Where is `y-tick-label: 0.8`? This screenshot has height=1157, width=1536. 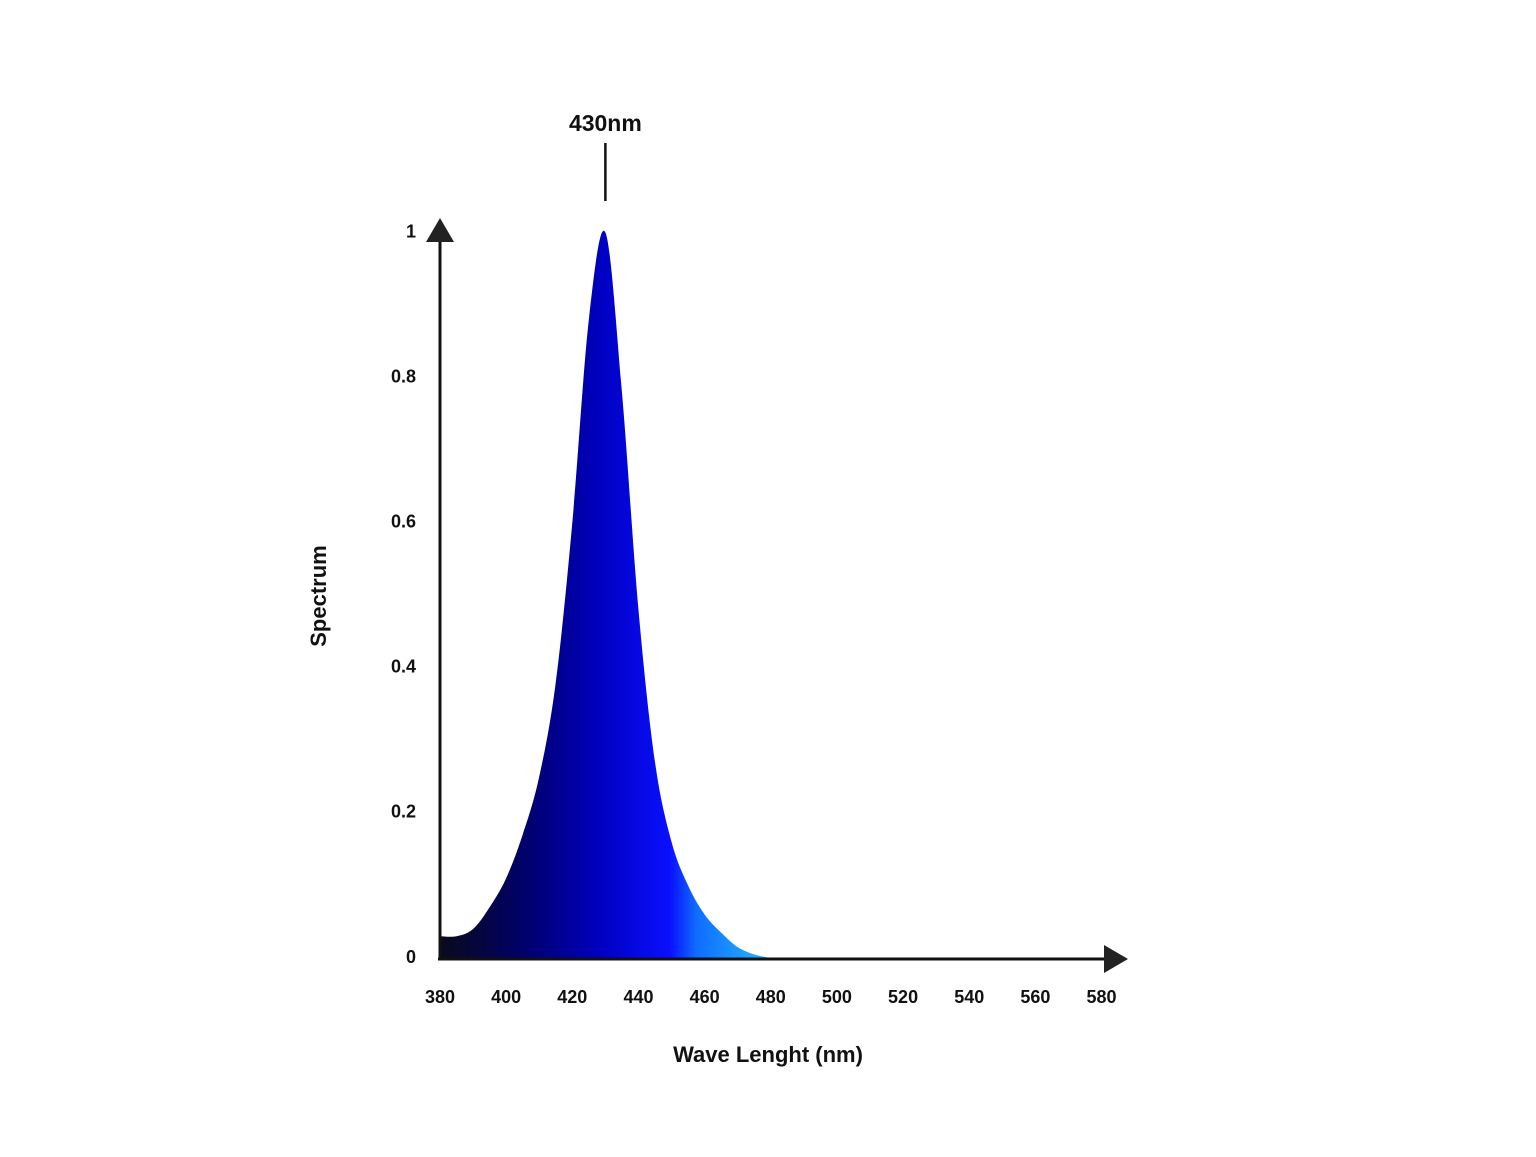 y-tick-label: 0.8 is located at coordinates (403, 376).